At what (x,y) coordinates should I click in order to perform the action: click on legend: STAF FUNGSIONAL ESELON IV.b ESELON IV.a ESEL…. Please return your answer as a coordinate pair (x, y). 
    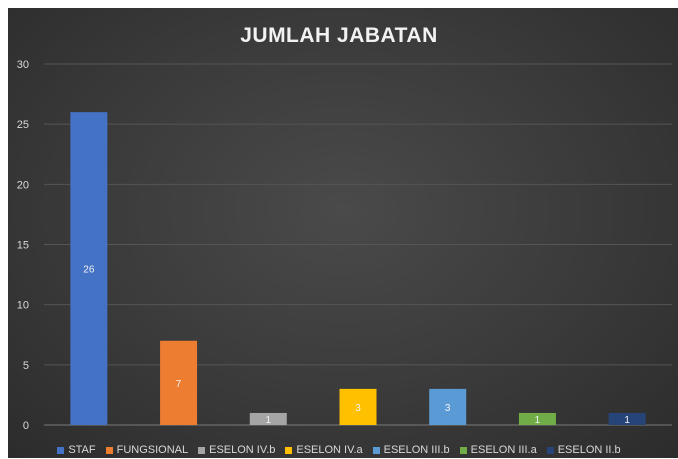
    Looking at the image, I should click on (339, 450).